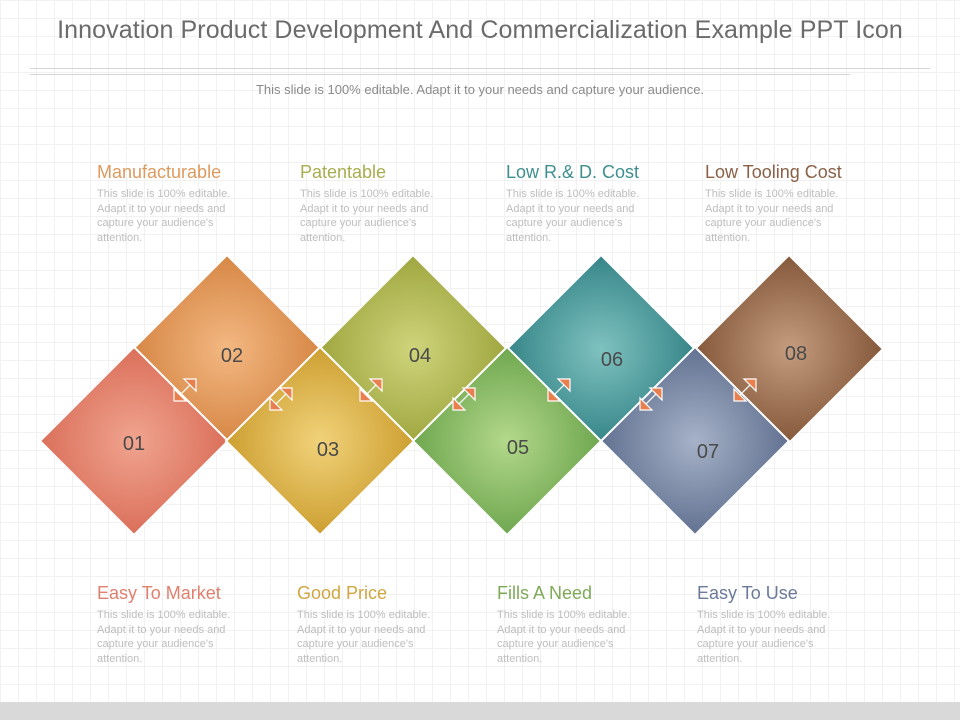 This screenshot has height=720, width=960. What do you see at coordinates (545, 593) in the screenshot?
I see `feature-title: Fills A Need` at bounding box center [545, 593].